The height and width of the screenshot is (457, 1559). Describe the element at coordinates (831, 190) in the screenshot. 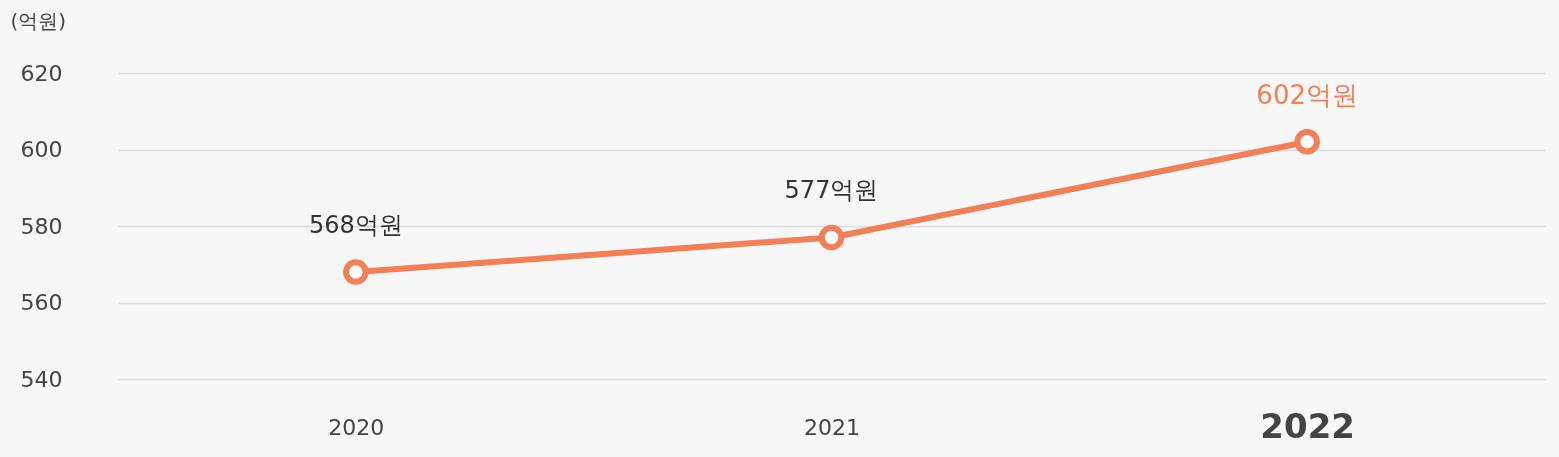

I see `data-label: 577억원` at that location.